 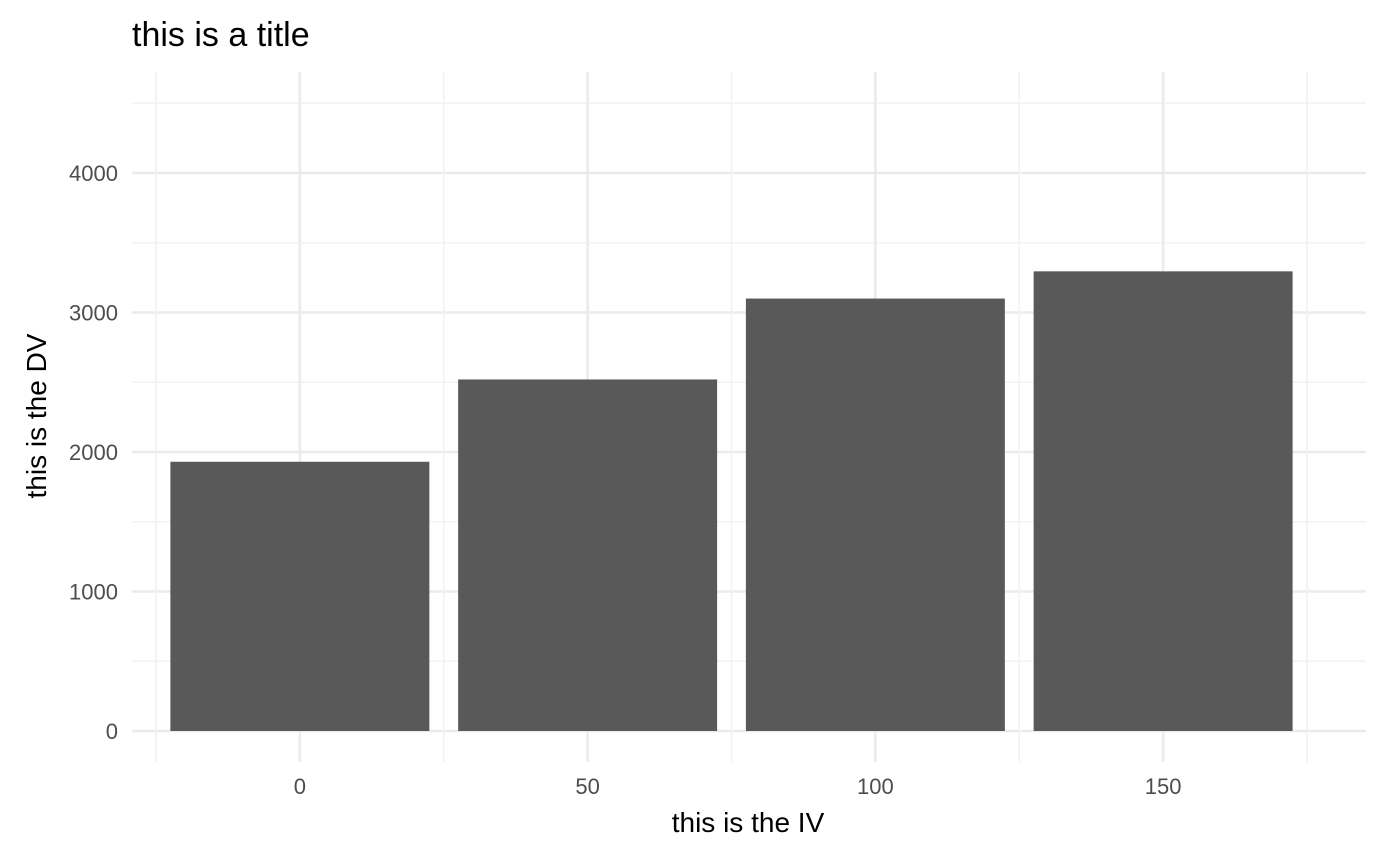 What do you see at coordinates (112, 731) in the screenshot?
I see `y-tick-label: 0` at bounding box center [112, 731].